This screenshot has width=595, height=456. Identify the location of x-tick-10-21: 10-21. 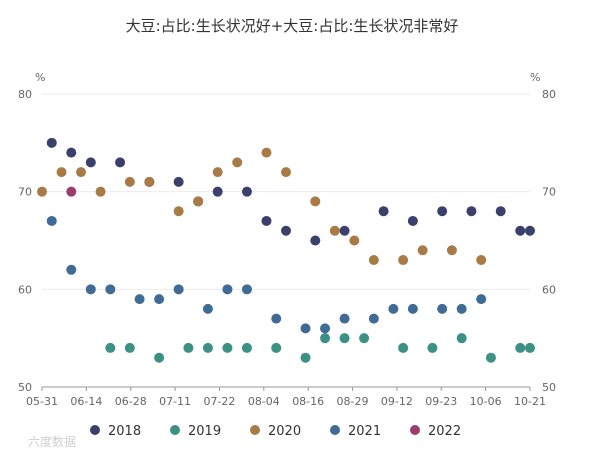
(530, 401).